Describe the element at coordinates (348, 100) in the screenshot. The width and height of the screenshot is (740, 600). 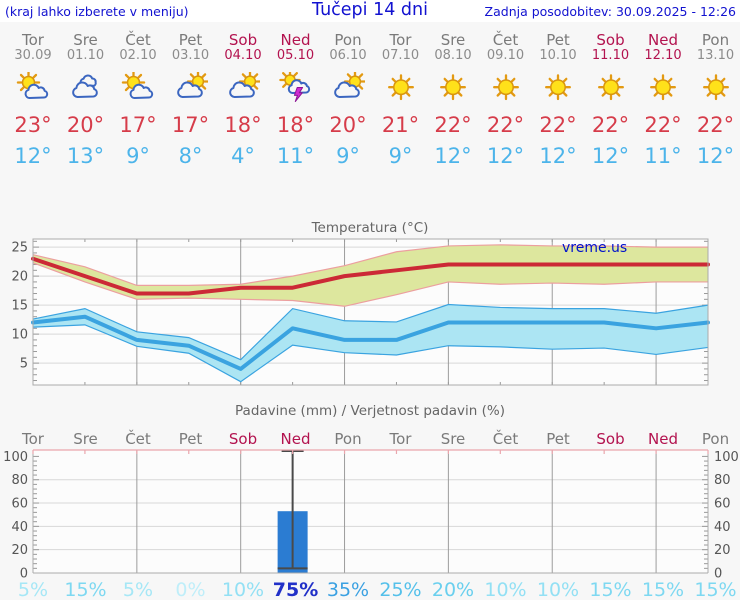
I see `day-column: Pon 06.10 20° 9°` at that location.